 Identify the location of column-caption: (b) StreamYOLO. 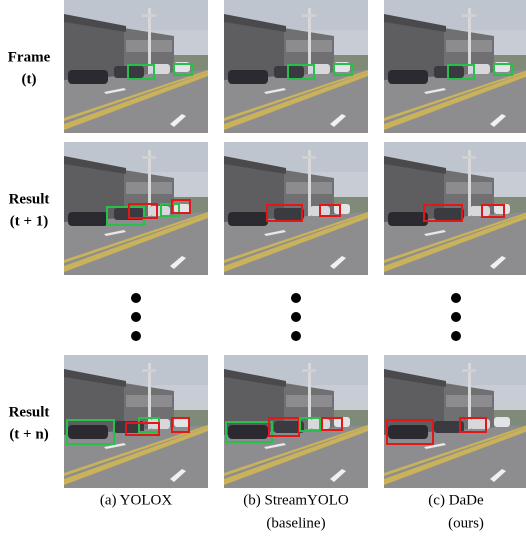
(296, 500).